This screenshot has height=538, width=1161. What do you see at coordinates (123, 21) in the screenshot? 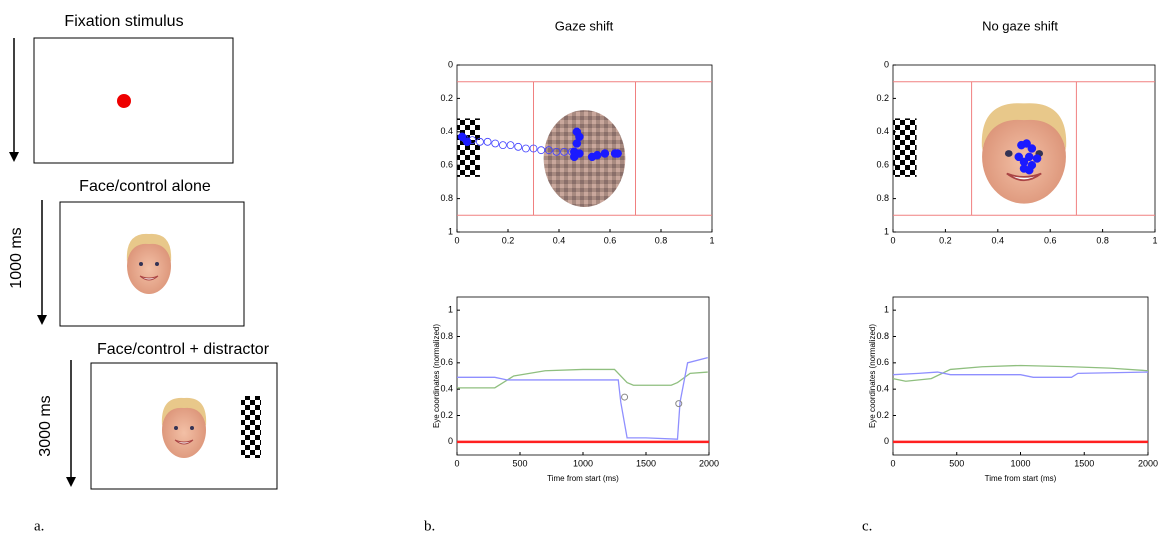
I see `step-title: Fixation stimulus` at bounding box center [123, 21].